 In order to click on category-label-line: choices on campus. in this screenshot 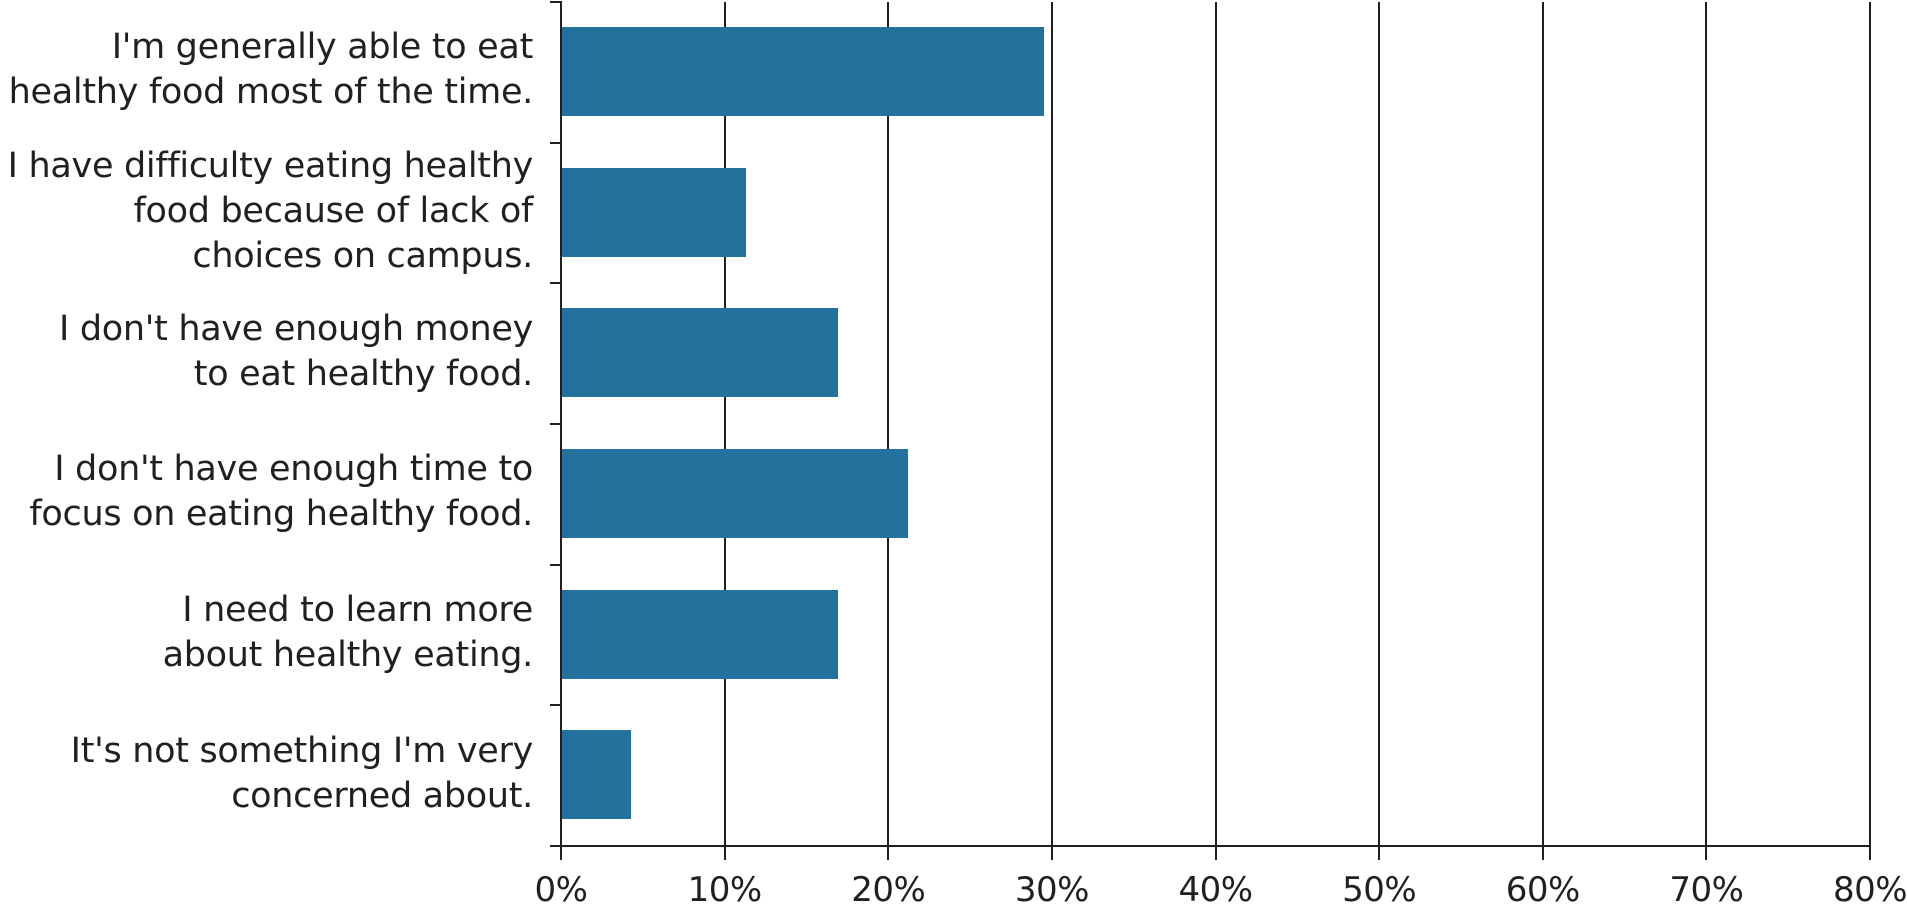, I will do `click(362, 255)`.